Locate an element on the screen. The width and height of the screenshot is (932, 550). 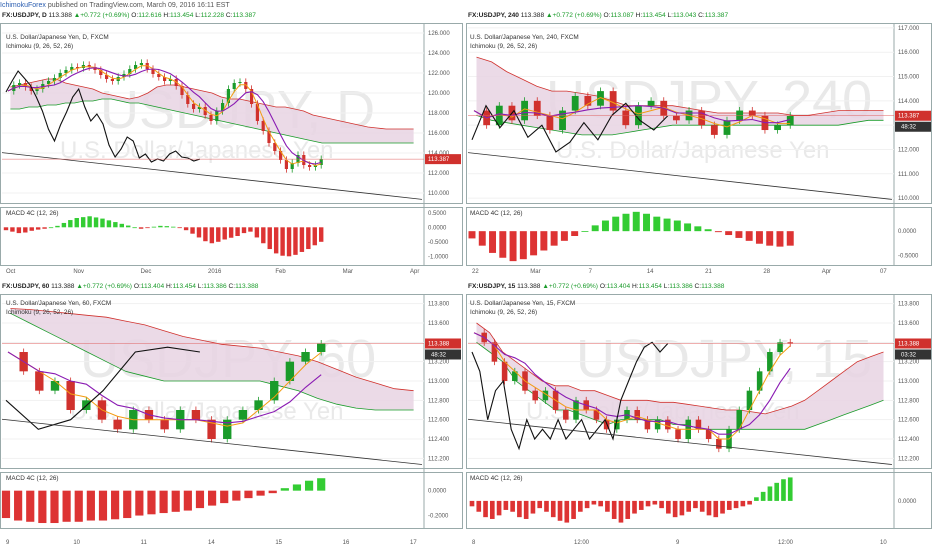
macd-tick-label: -0.5000 is located at coordinates (438, 243).